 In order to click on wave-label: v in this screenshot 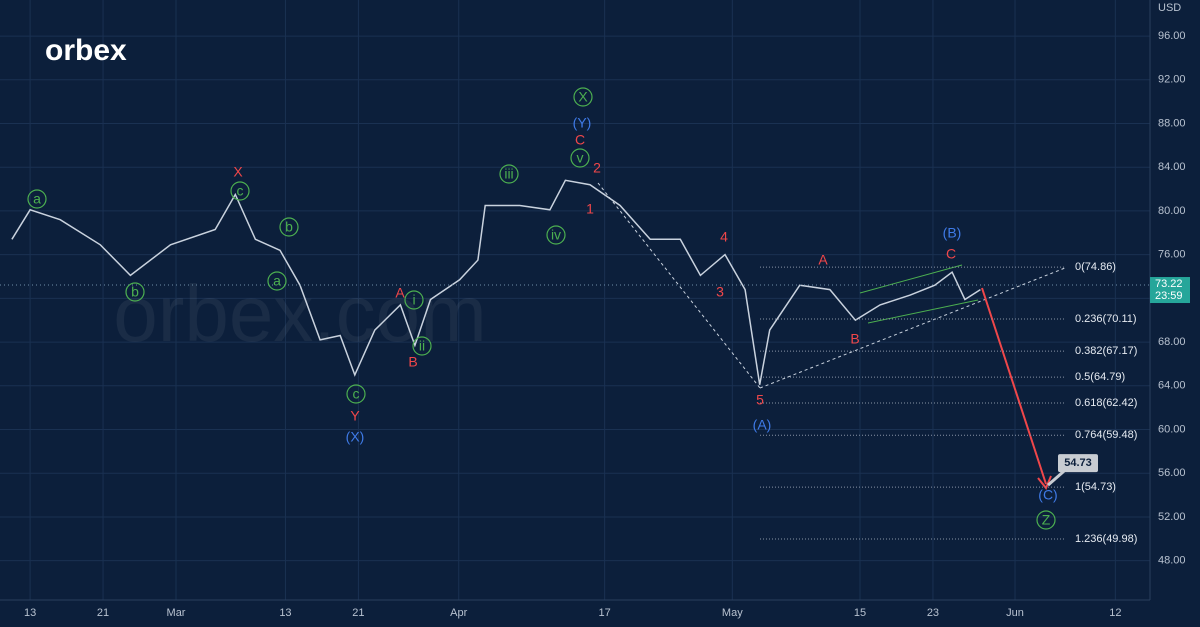, I will do `click(580, 158)`.